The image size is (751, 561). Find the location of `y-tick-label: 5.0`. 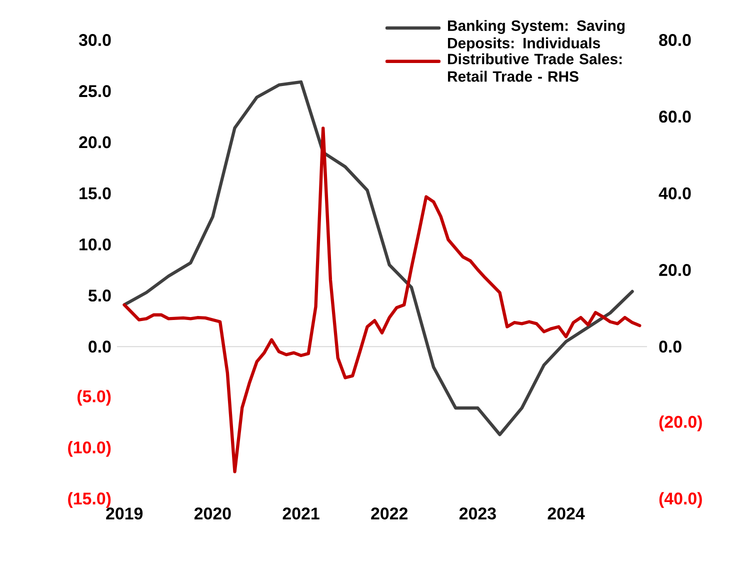

y-tick-label: 5.0 is located at coordinates (99, 296).